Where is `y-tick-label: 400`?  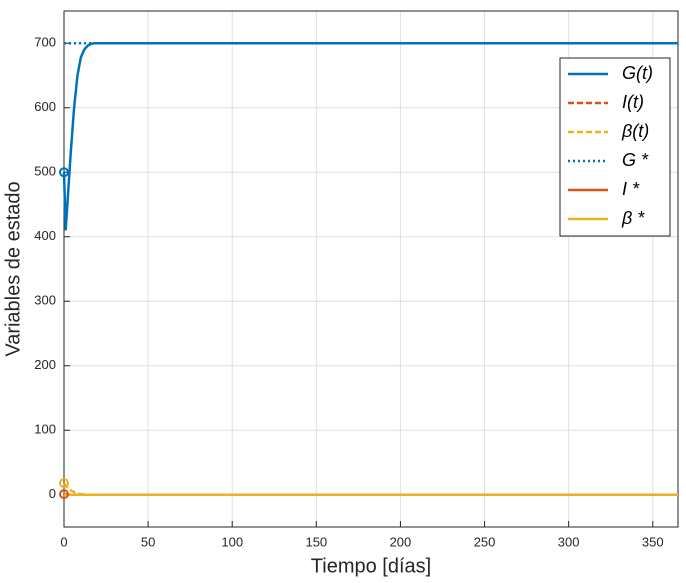
y-tick-label: 400 is located at coordinates (45, 235).